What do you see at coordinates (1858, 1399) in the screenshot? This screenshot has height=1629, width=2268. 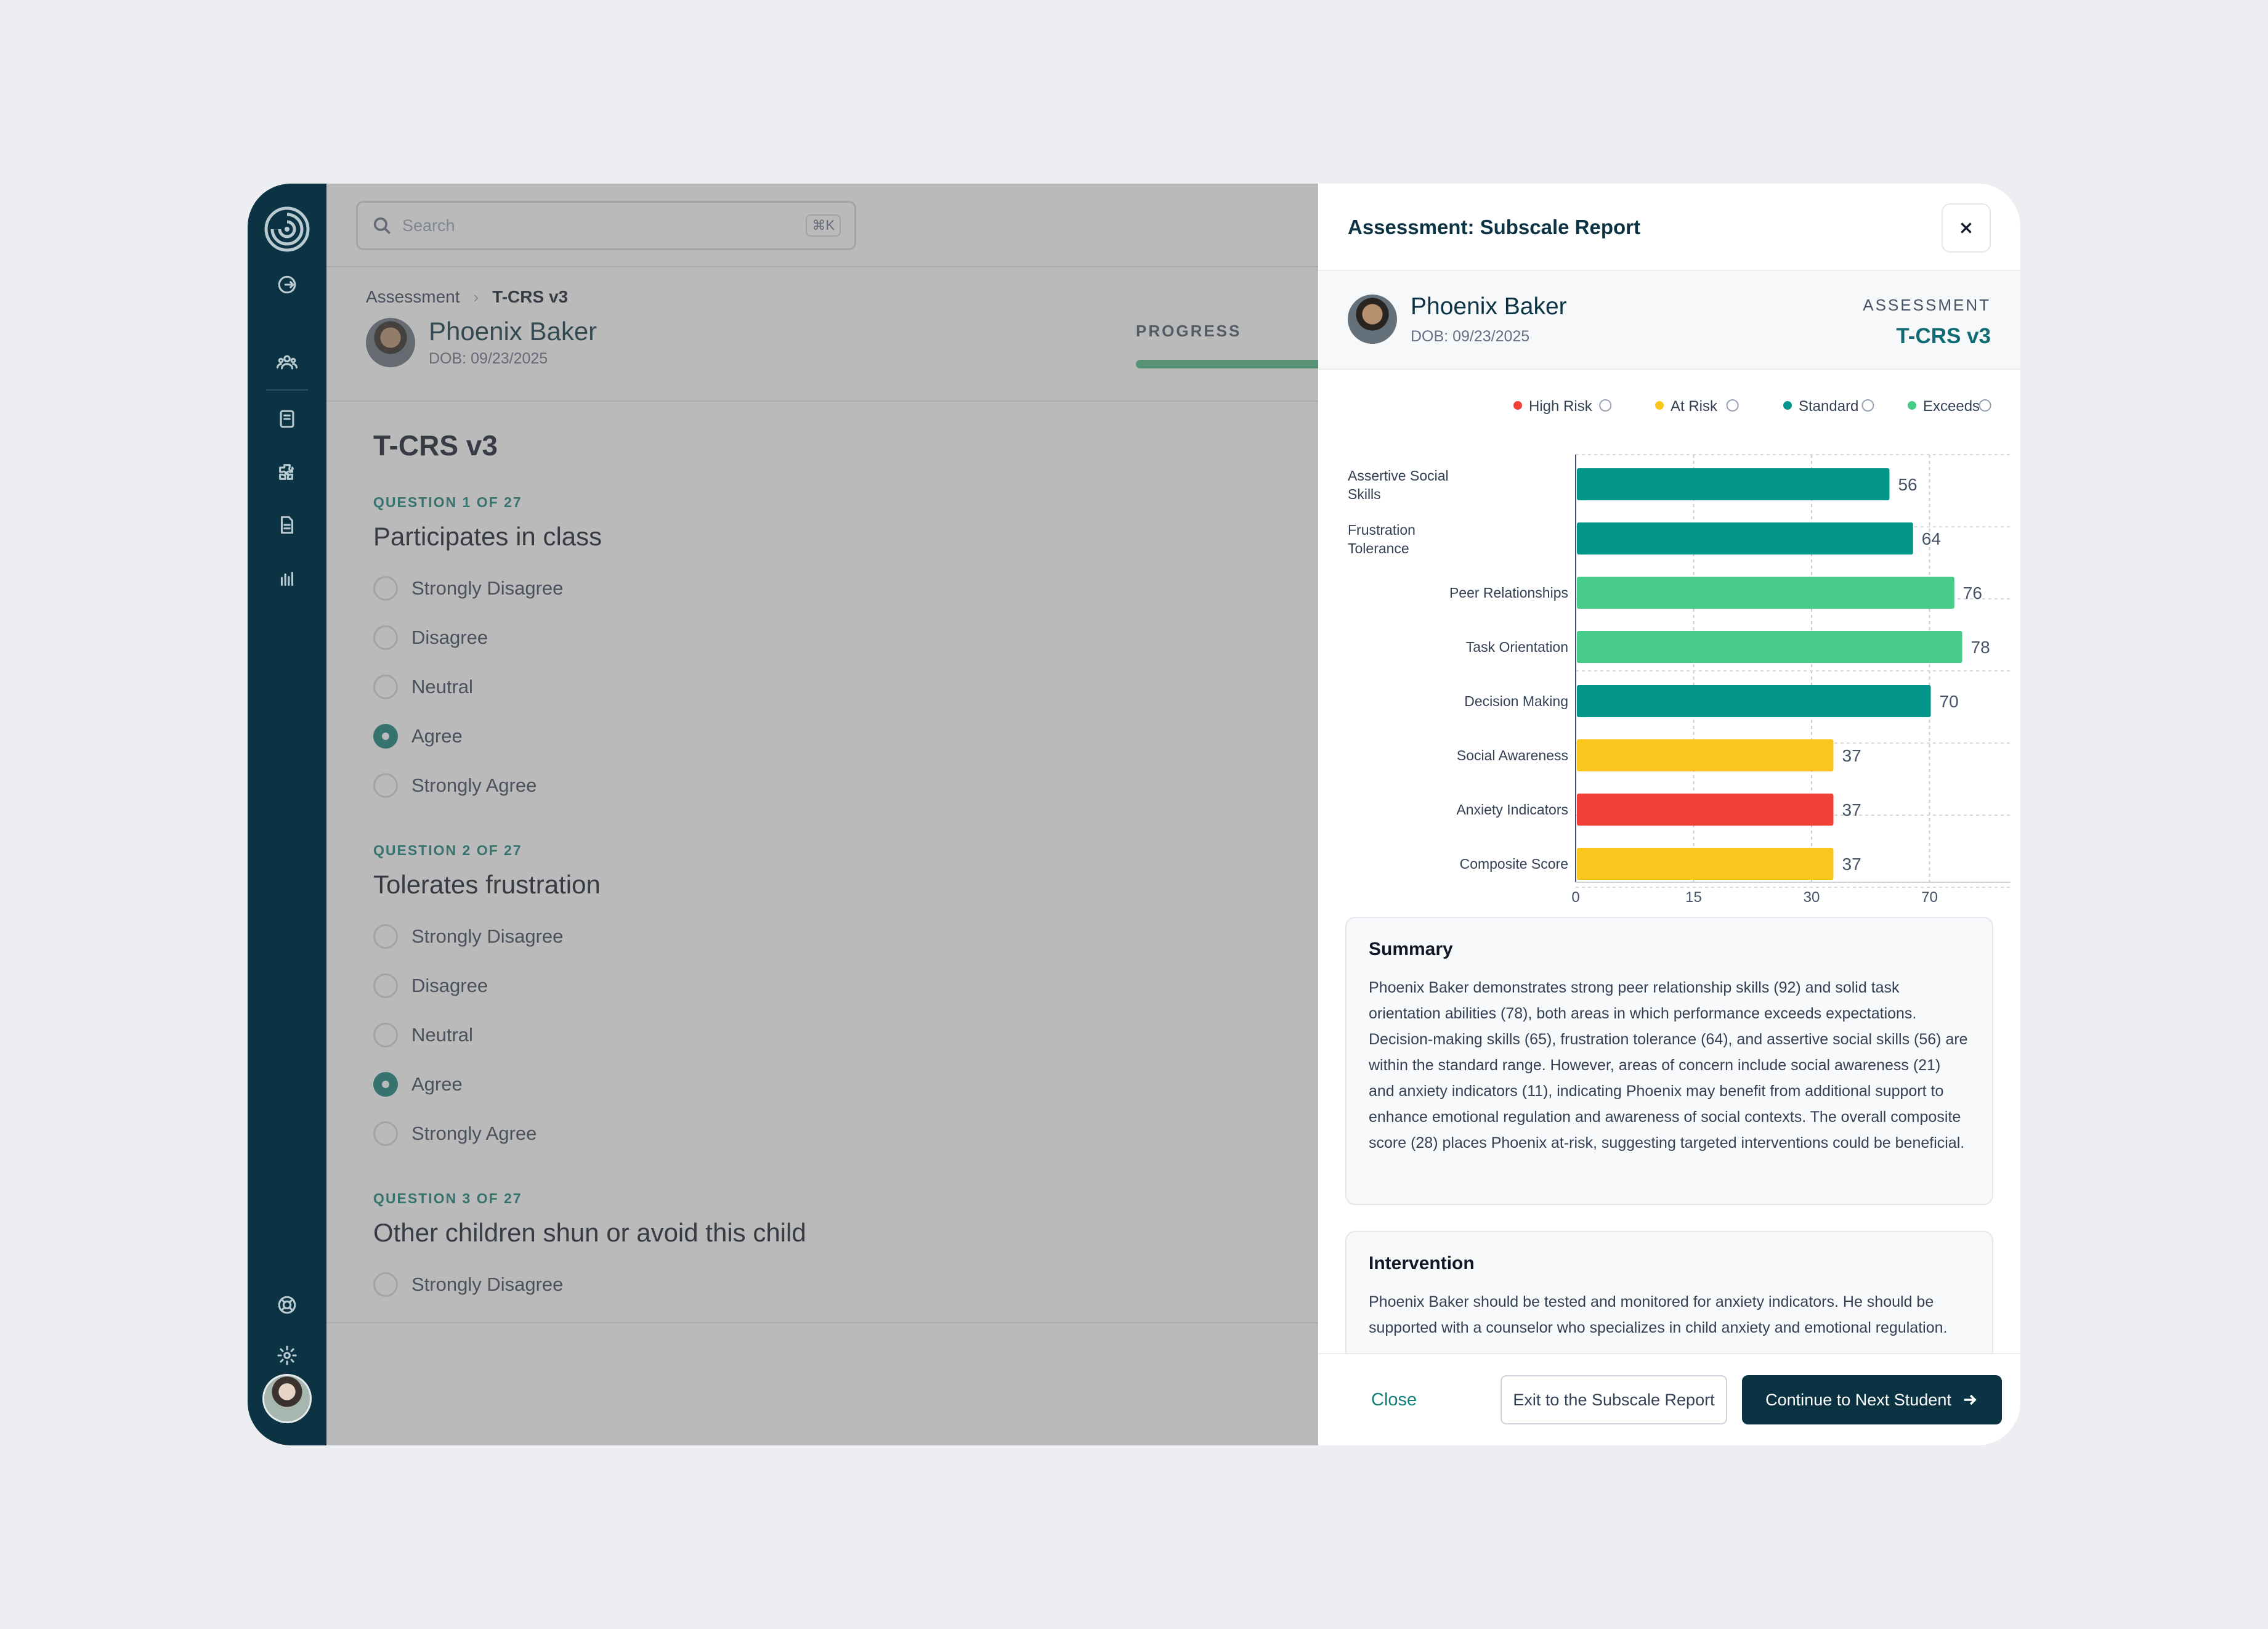 I see `continue-label: Continue to Next Student` at bounding box center [1858, 1399].